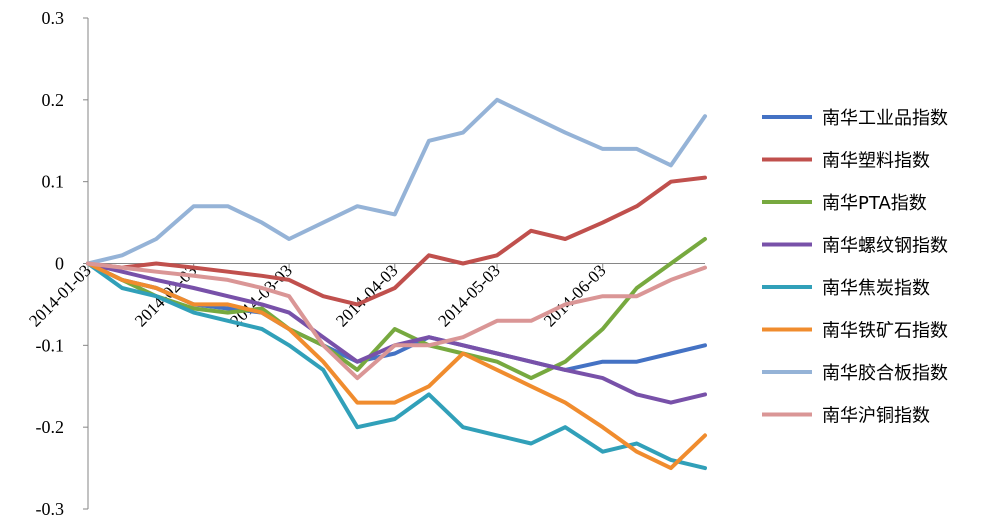 The image size is (990, 517). Describe the element at coordinates (50, 427) in the screenshot. I see `y-tick-label: -0.2` at that location.